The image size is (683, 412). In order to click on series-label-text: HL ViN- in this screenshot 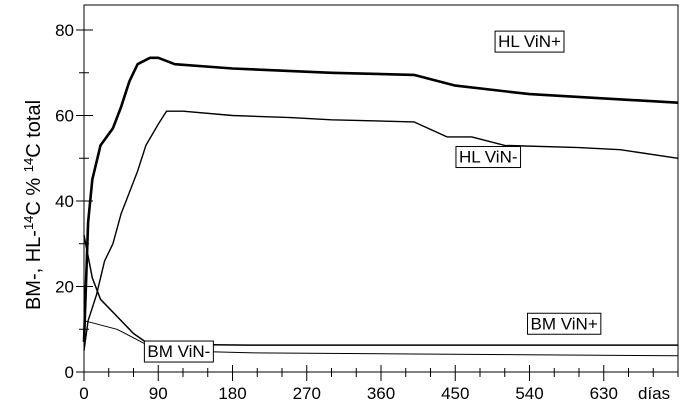, I will do `click(488, 157)`.